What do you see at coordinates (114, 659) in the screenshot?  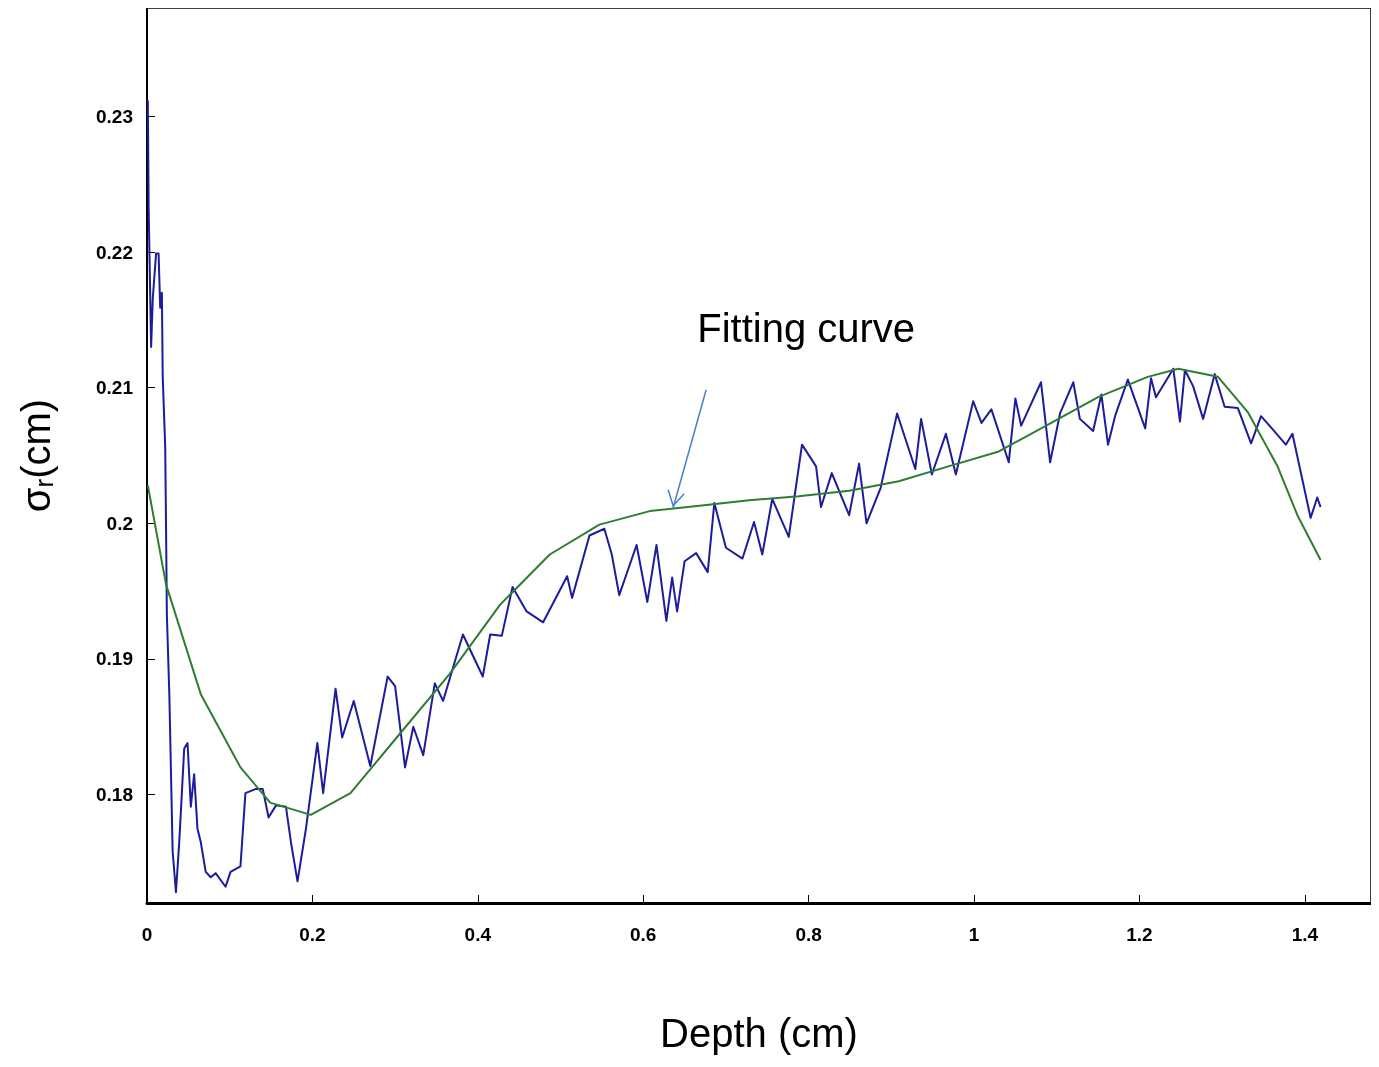 I see `y-tick-label: 0.19` at bounding box center [114, 659].